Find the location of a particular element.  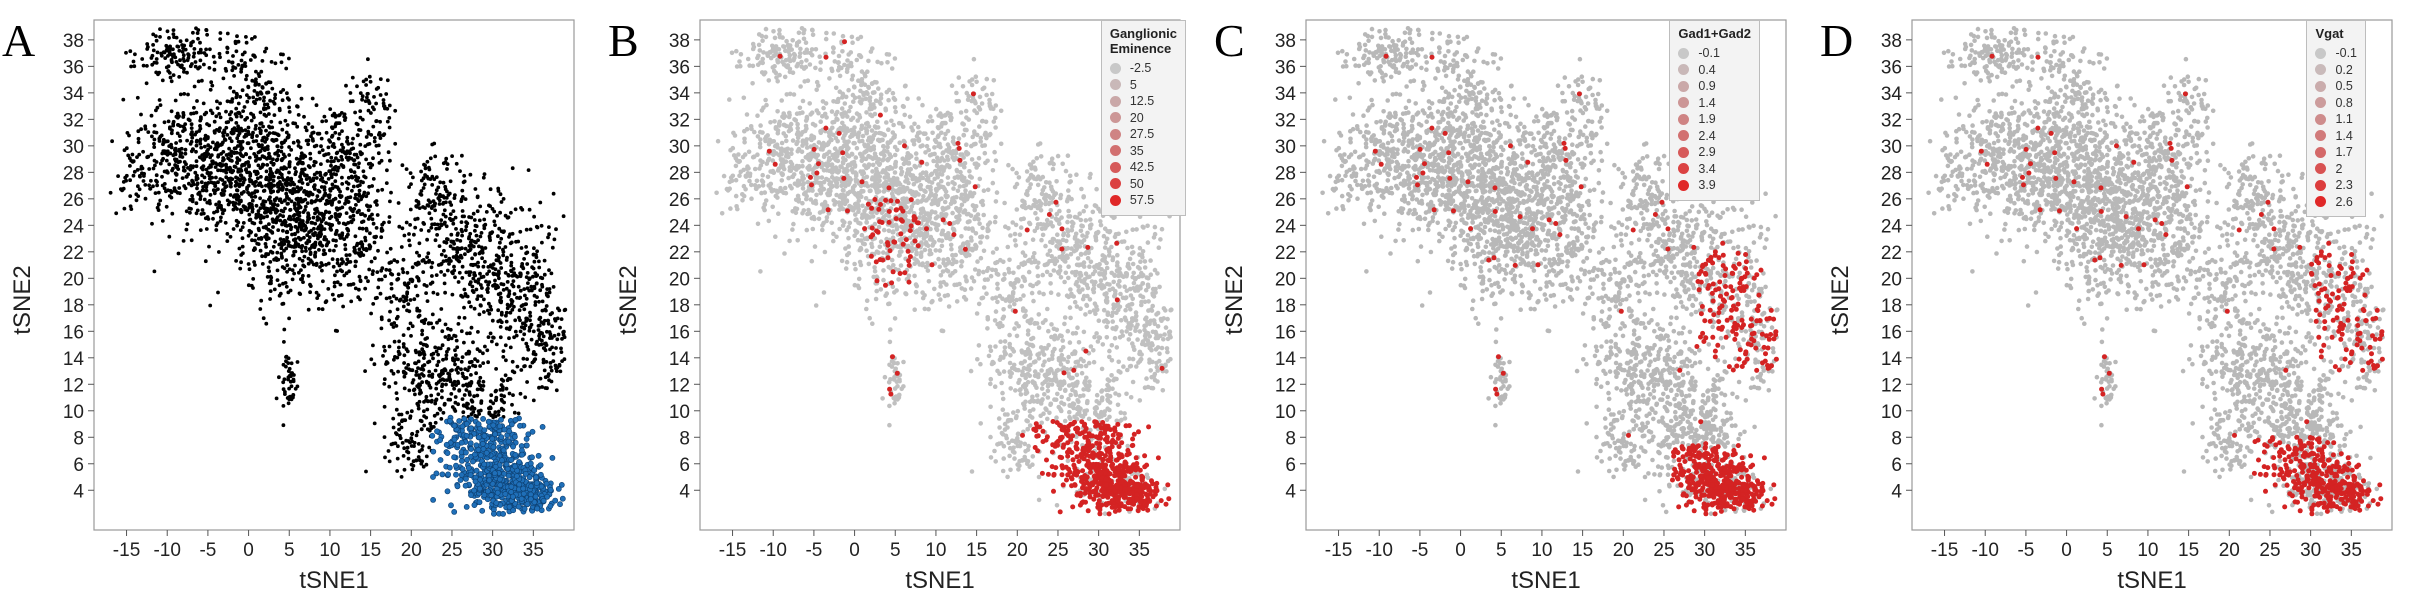

y-tick-label: 28 is located at coordinates (679, 173).